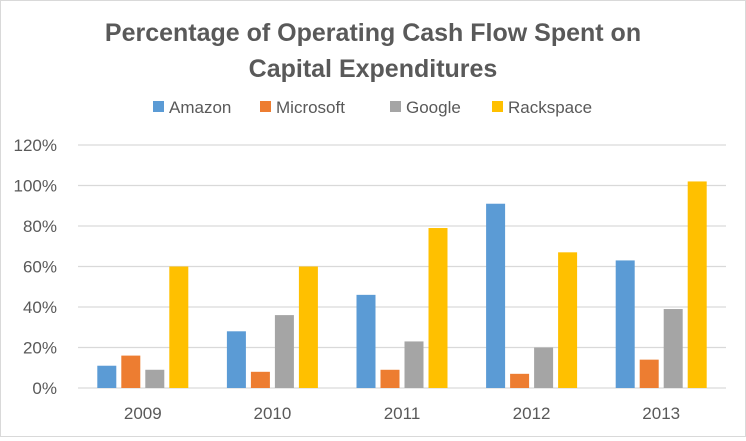 The width and height of the screenshot is (746, 441). What do you see at coordinates (35, 145) in the screenshot?
I see `y-tick-label: 120%` at bounding box center [35, 145].